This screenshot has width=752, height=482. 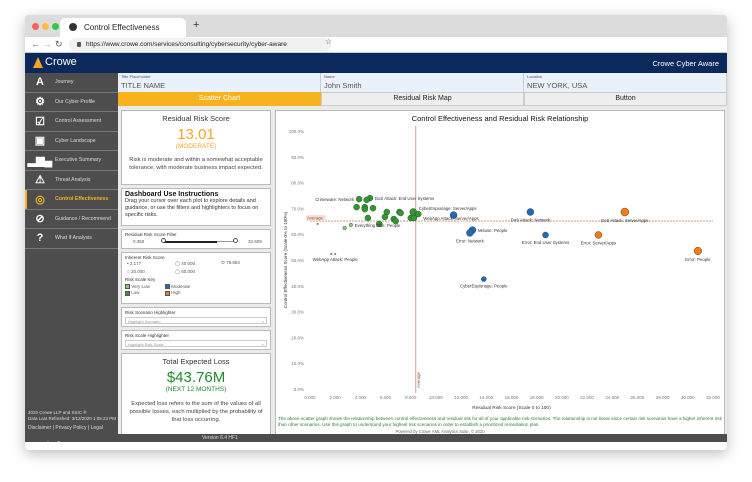 I want to click on risk-key-label: High, so click(x=176, y=293).